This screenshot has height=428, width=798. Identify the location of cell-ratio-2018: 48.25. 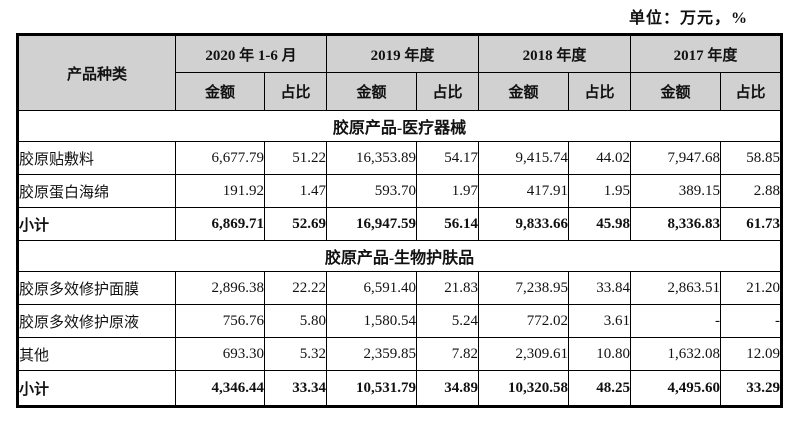
(600, 388).